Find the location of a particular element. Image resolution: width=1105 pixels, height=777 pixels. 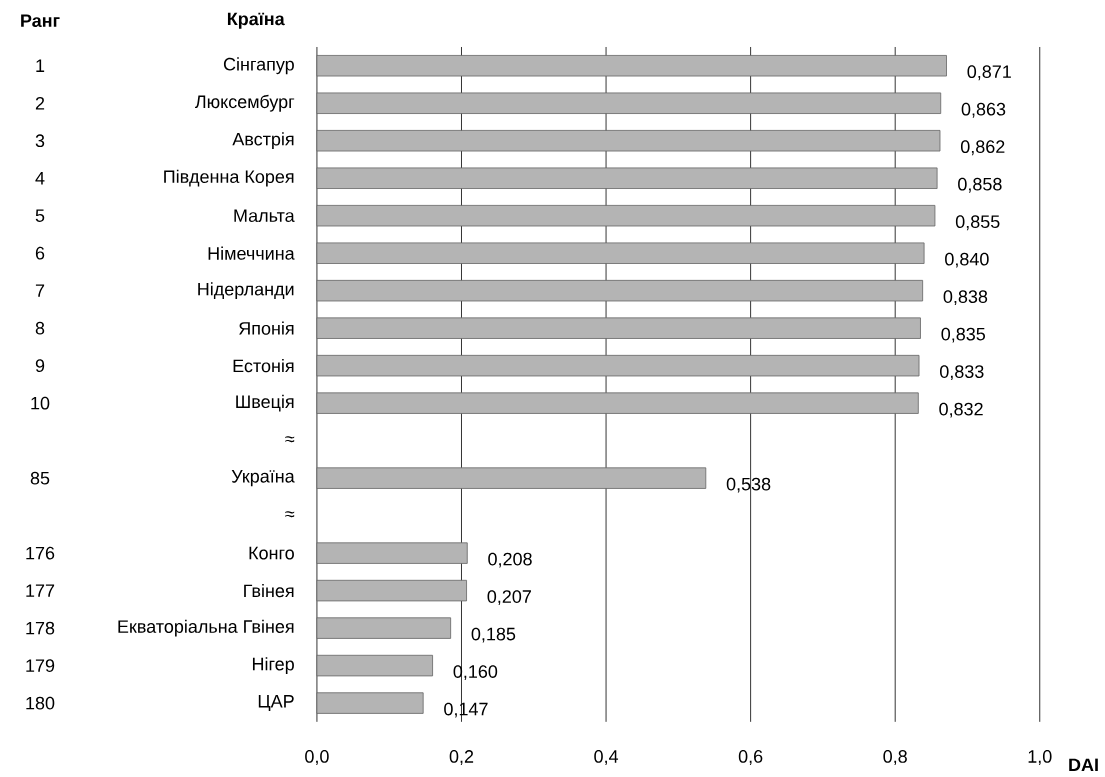

y-tick-label: Південна Корея is located at coordinates (229, 178).